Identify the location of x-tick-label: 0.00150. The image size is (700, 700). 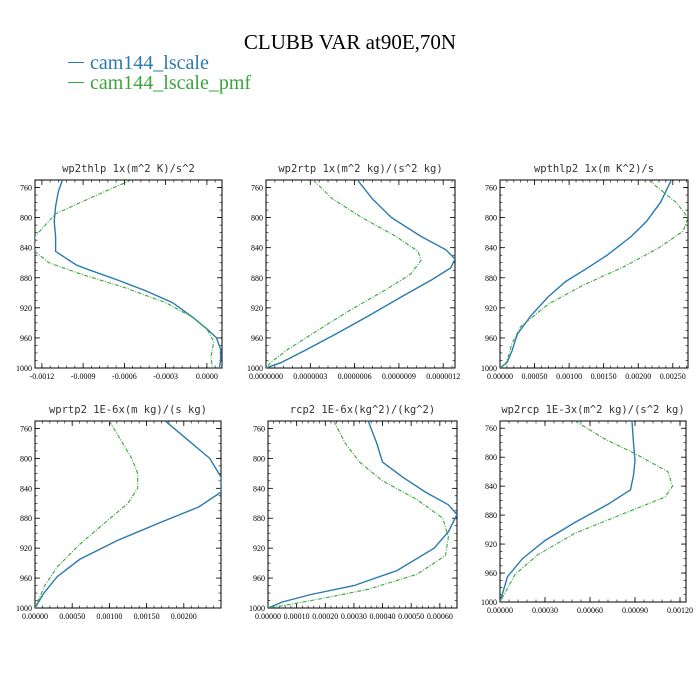
(604, 376).